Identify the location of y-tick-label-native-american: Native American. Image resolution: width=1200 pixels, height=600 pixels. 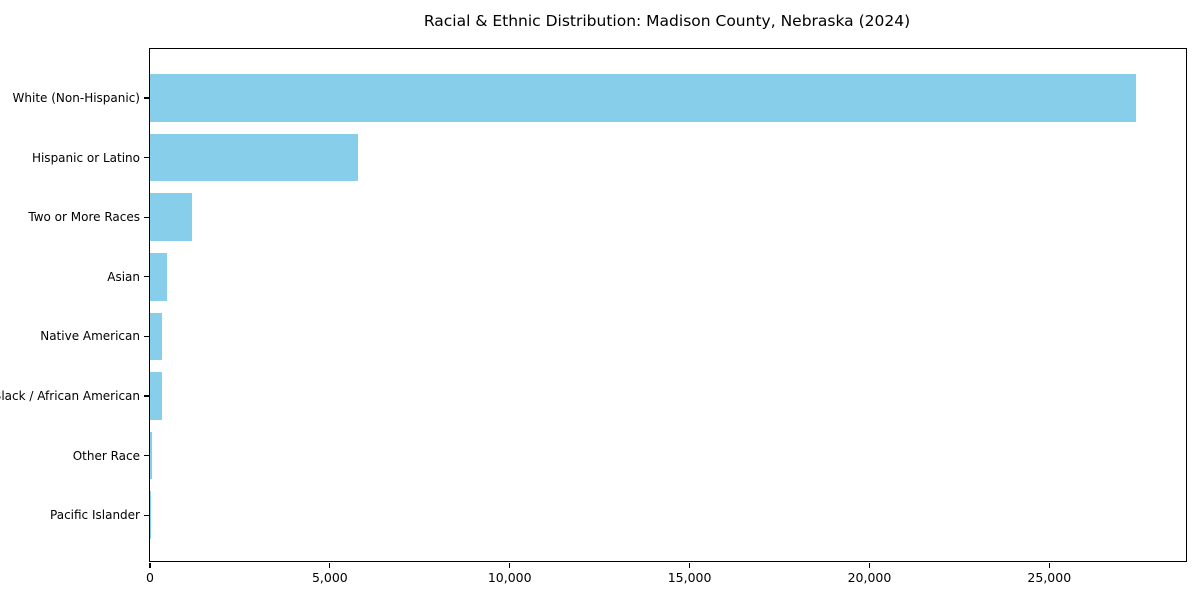
(90, 336).